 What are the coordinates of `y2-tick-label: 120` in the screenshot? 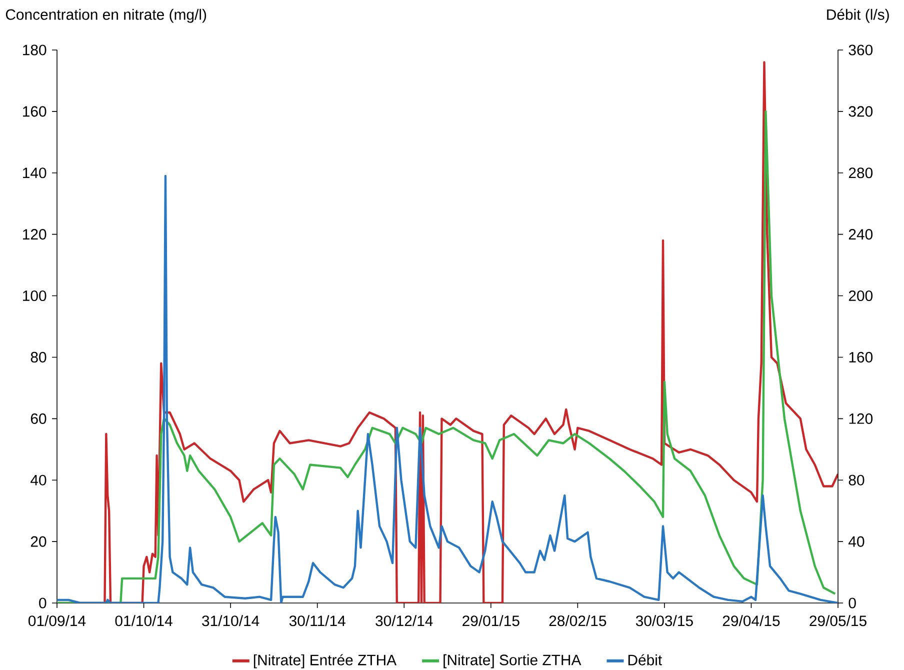 It's located at (861, 418).